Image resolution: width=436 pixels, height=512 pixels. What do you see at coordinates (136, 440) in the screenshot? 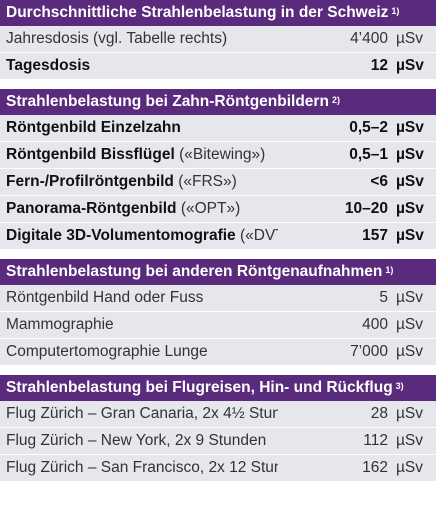
I see `row-label: Flug Zürich – New York, 2x 9 Stunden` at bounding box center [136, 440].